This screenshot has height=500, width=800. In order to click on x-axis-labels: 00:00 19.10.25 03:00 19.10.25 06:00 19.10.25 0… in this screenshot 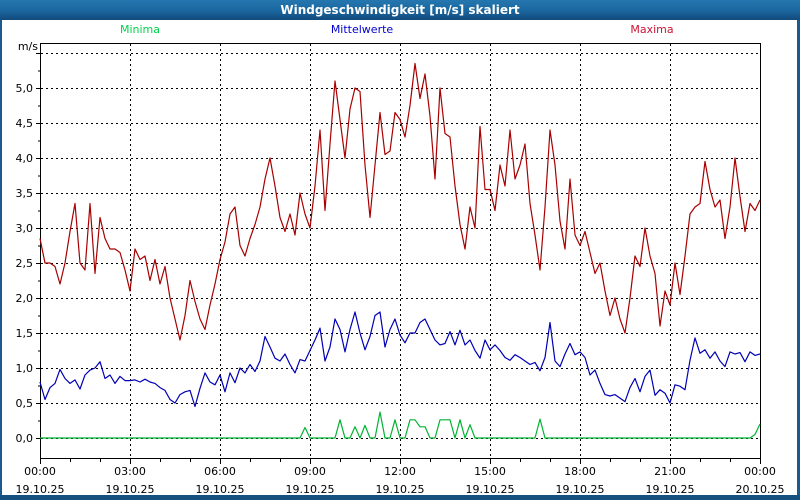, I will do `click(400, 480)`.